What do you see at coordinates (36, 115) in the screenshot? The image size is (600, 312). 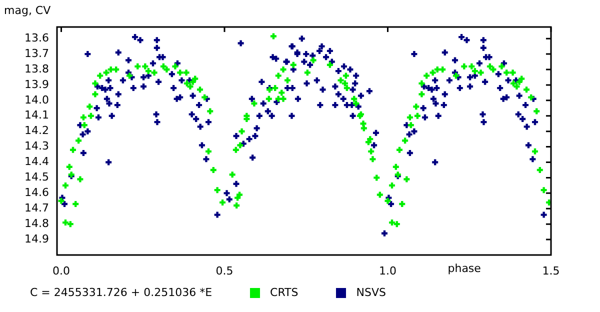 I see `y-tick-label: 14.1` at bounding box center [36, 115].